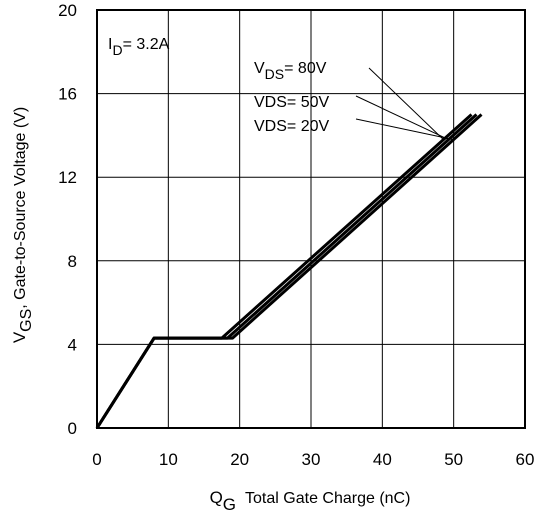  Describe the element at coordinates (291, 126) in the screenshot. I see `series-label-20v: VDS= 20V` at that location.